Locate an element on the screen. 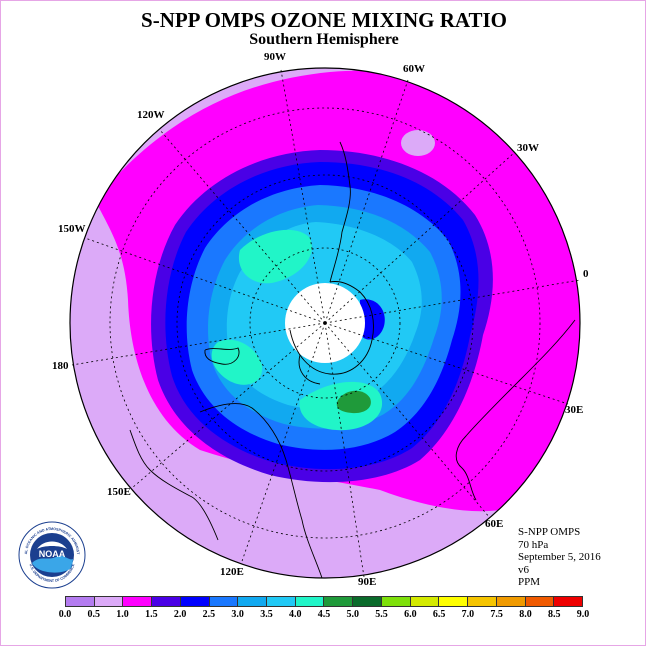 This screenshot has width=648, height=648. info-instrument: S-NPP OMPS is located at coordinates (549, 532).